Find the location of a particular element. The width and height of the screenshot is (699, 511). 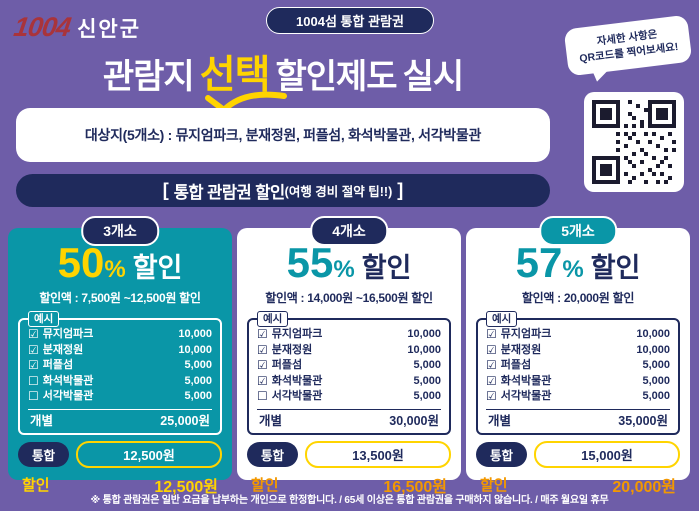

checkbox-icon: ☐ is located at coordinates (33, 396).